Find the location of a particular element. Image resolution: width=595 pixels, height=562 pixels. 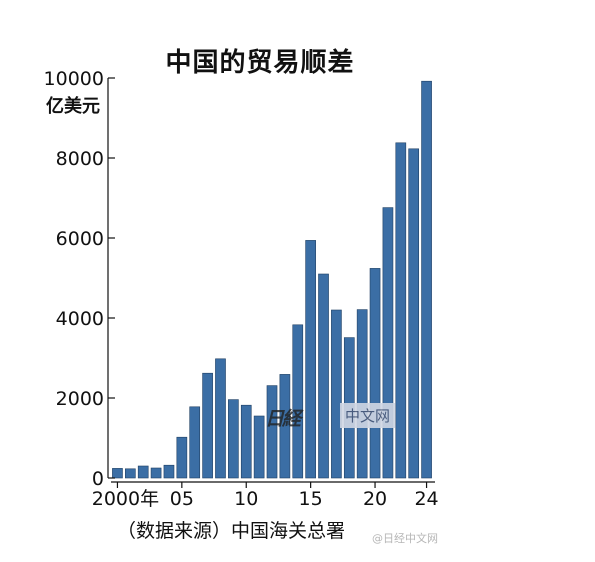

y-tick-label: 8000 is located at coordinates (80, 159).